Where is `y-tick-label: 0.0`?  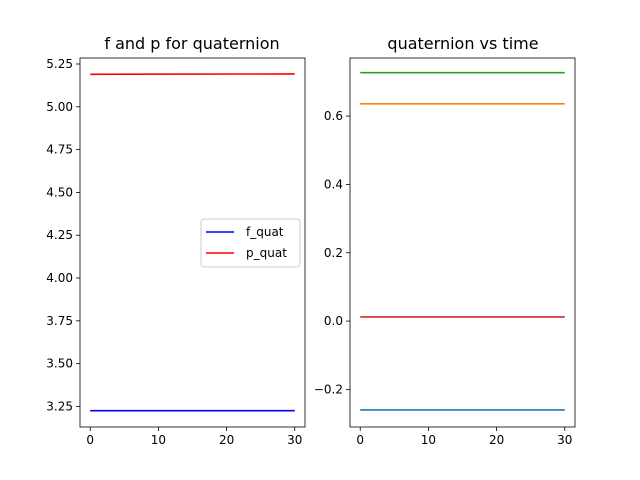
y-tick-label: 0.0 is located at coordinates (333, 321).